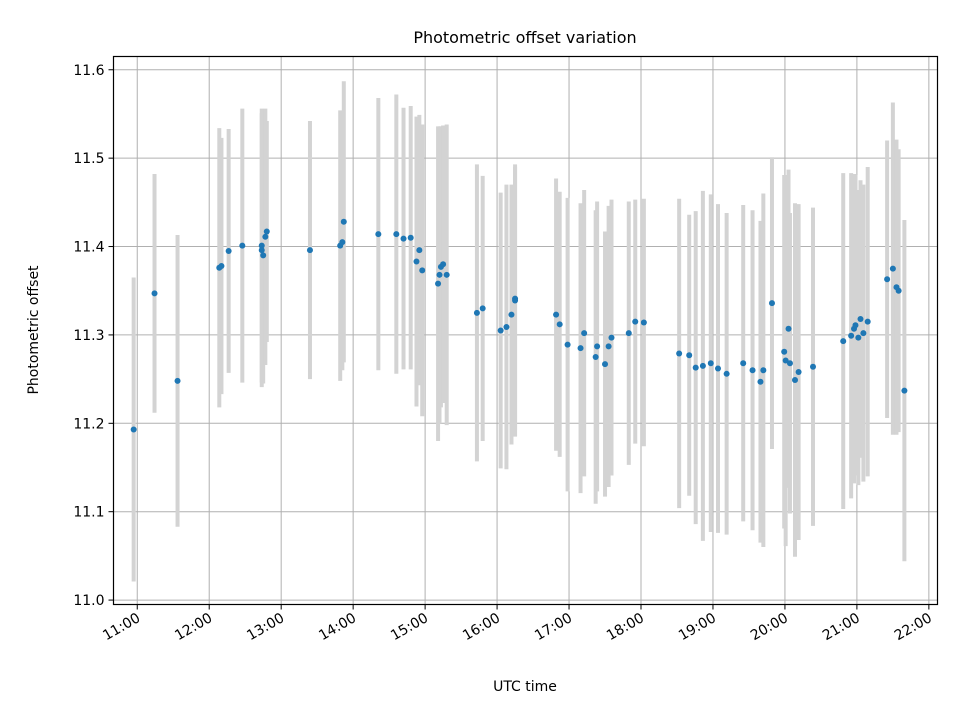 The image size is (960, 720). What do you see at coordinates (88, 71) in the screenshot?
I see `y-tick-label: 11.6` at bounding box center [88, 71].